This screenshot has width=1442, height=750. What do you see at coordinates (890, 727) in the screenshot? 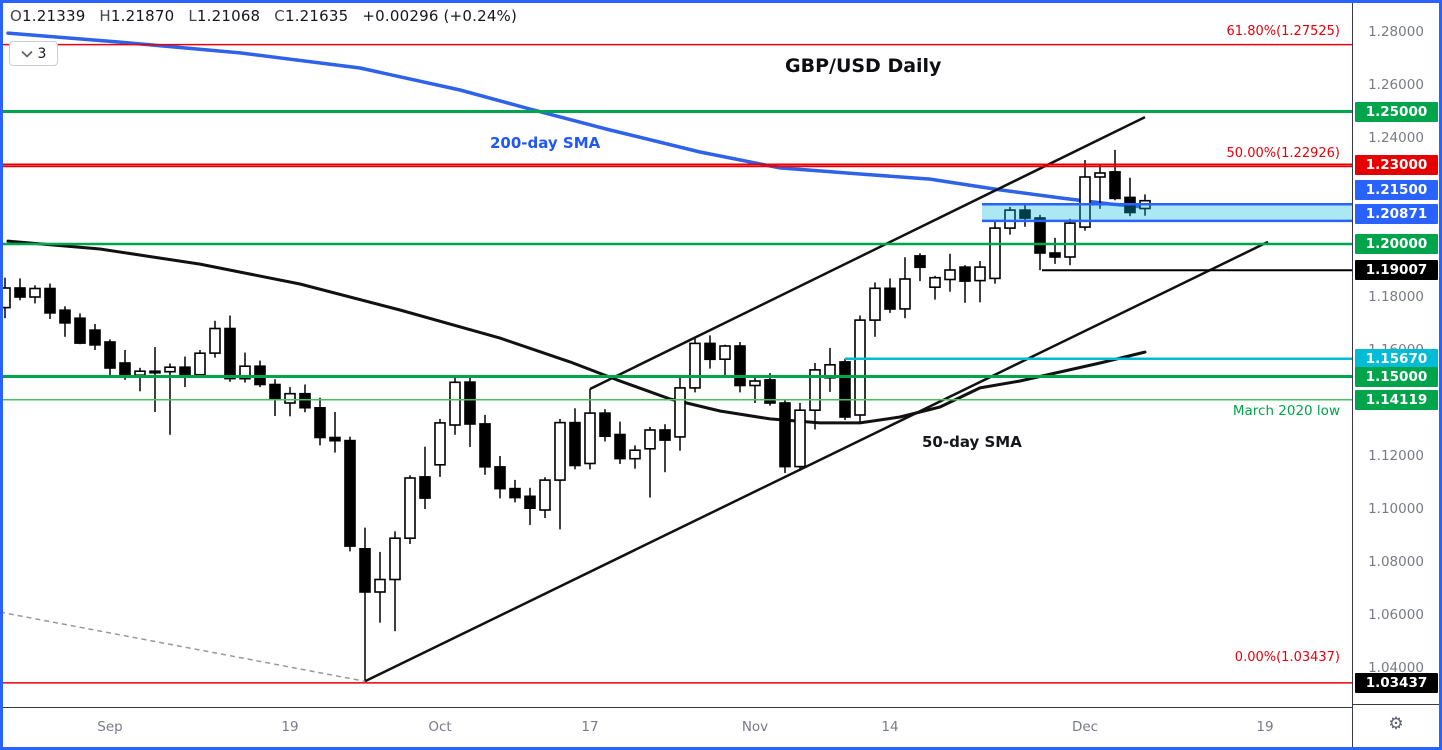
I see `time-tick-label: 14` at bounding box center [890, 727].